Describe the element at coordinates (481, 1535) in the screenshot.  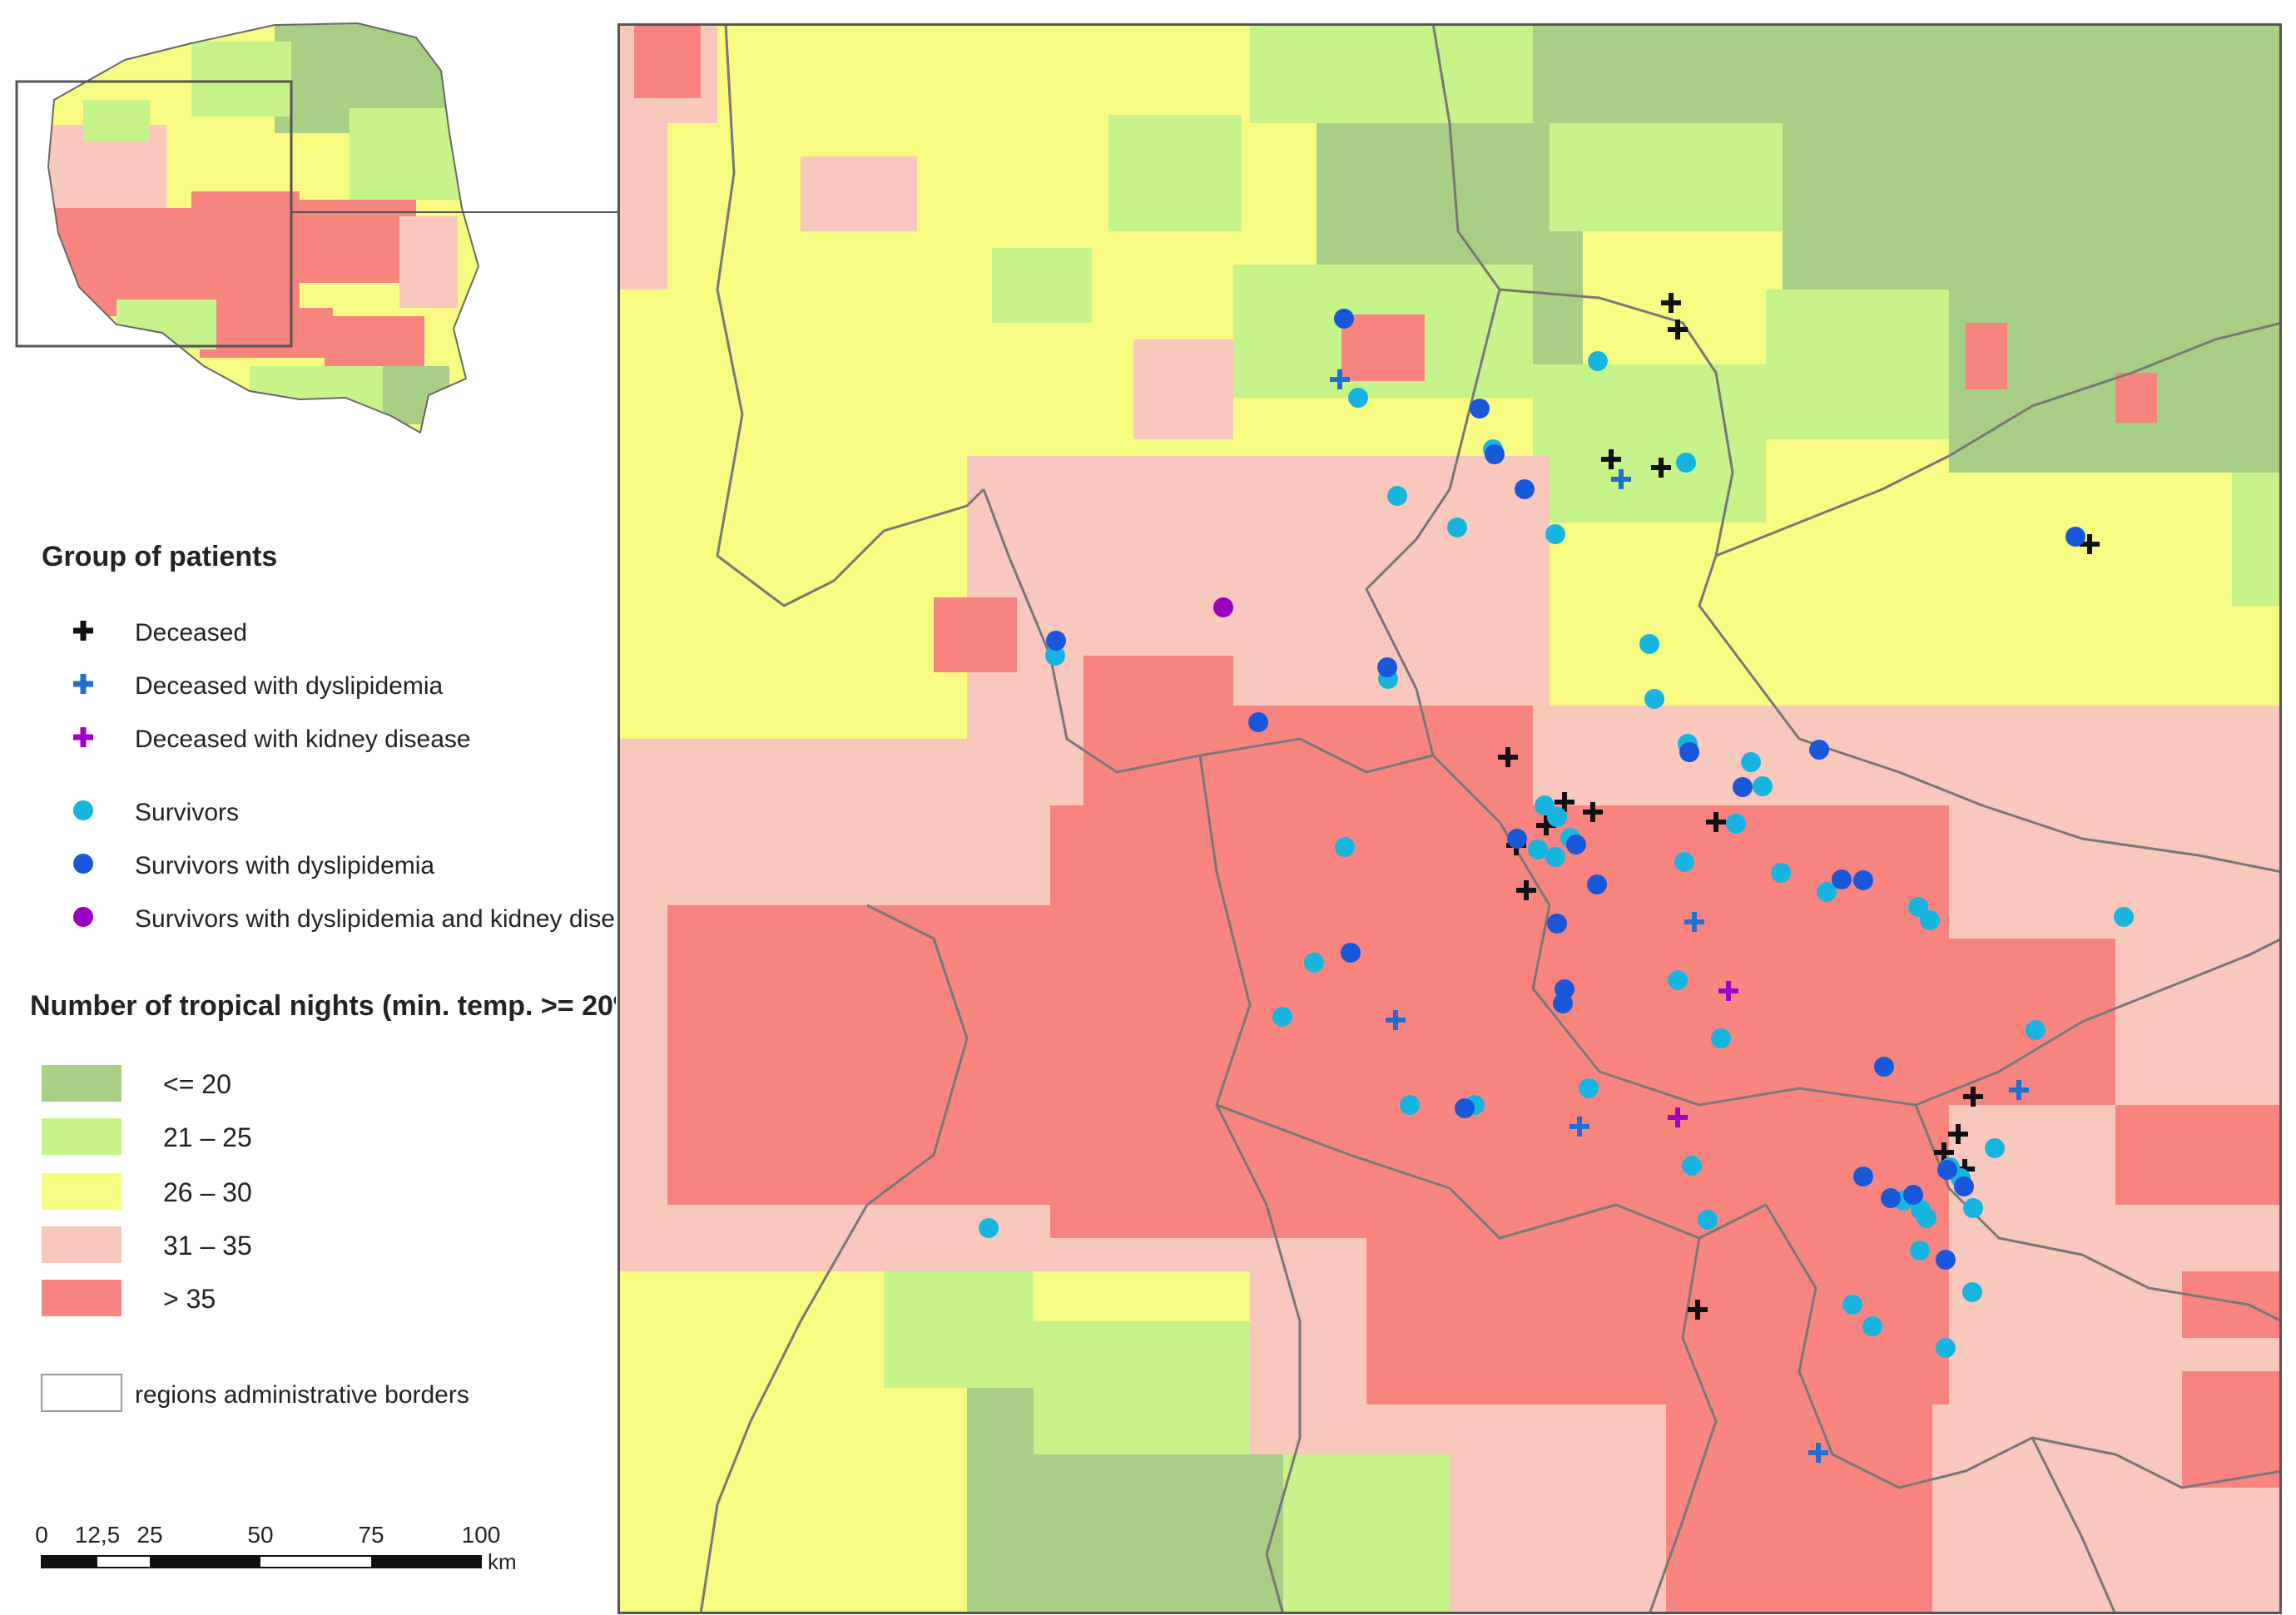
I see `scale-tick-100: 100` at that location.